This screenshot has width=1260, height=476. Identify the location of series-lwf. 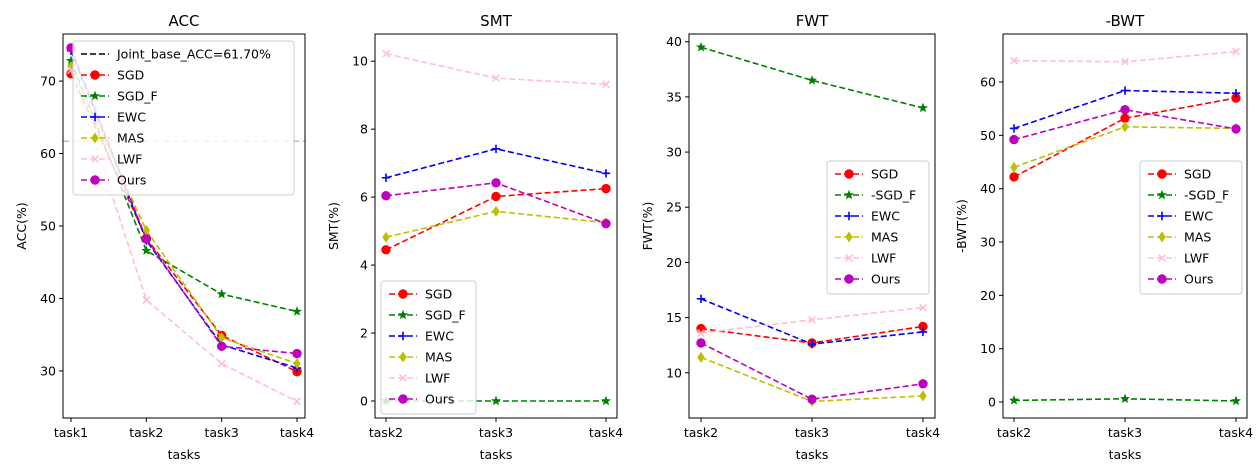
(496, 69).